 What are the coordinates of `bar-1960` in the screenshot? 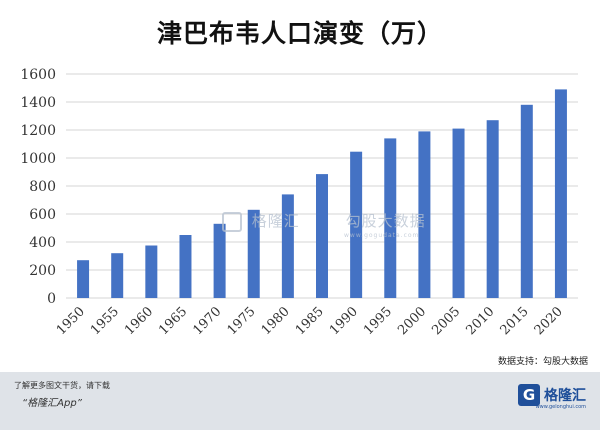 It's located at (151, 271).